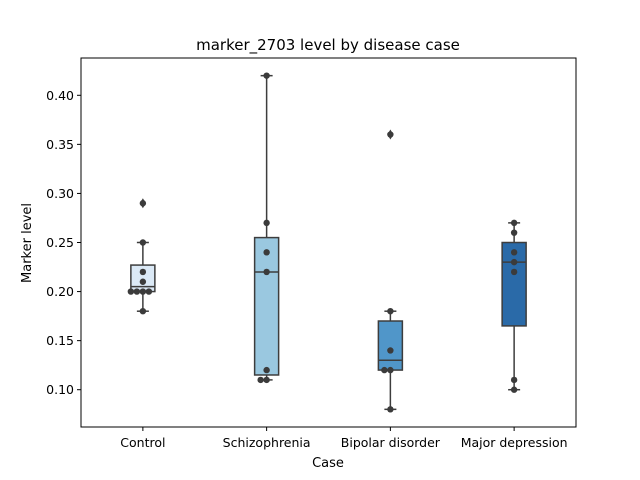  What do you see at coordinates (60, 389) in the screenshot?
I see `y-tick-label: 0.10` at bounding box center [60, 389].